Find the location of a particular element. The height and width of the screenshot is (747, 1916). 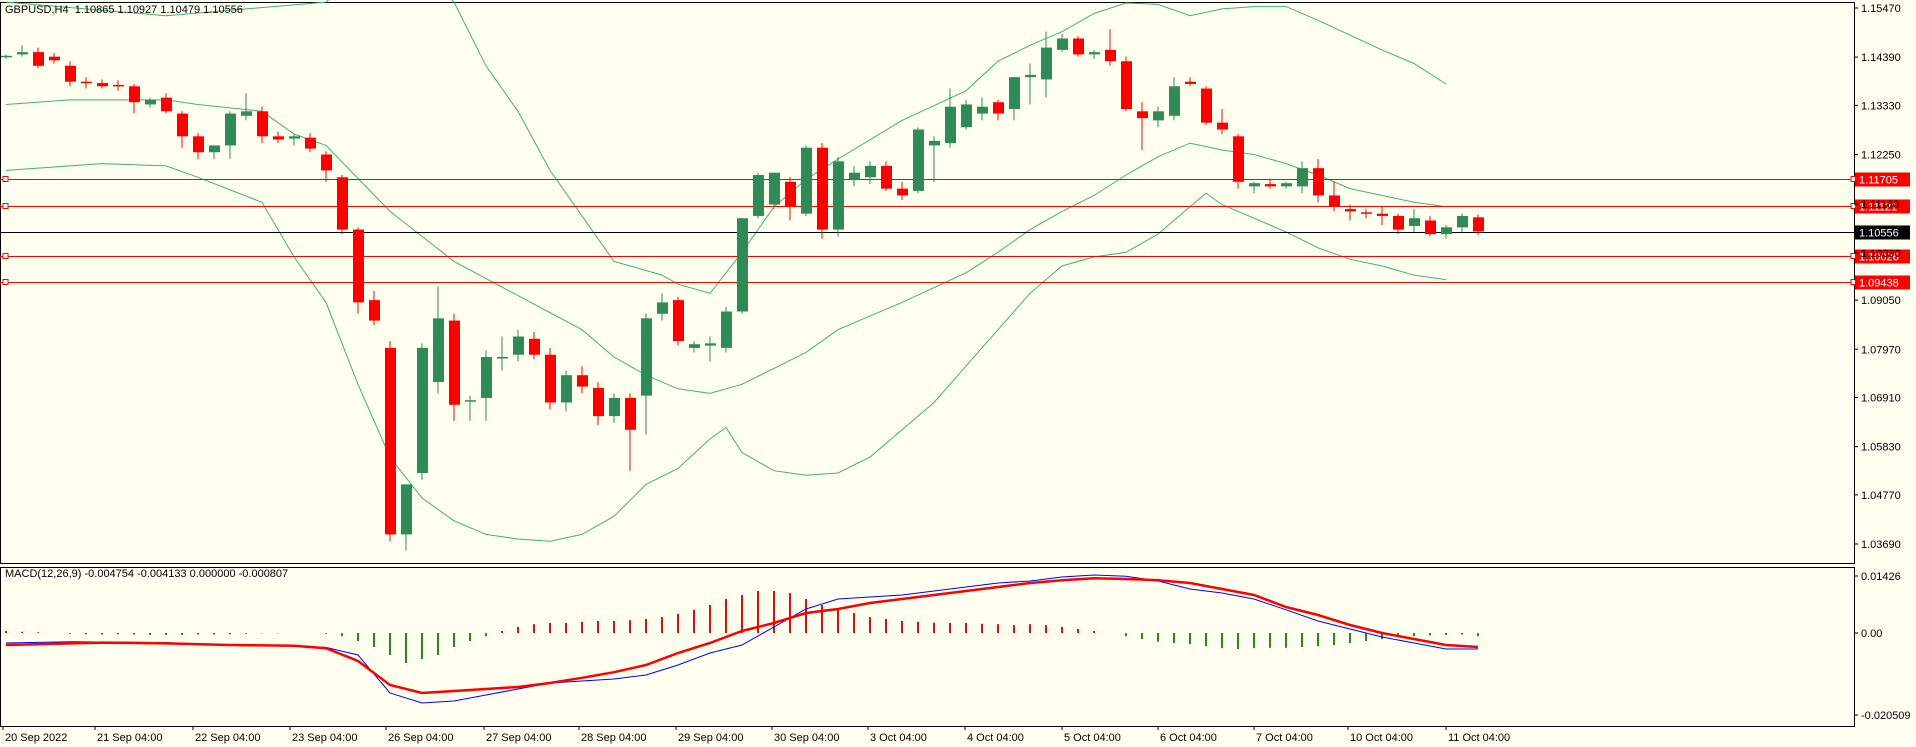

time-axis-label: 23 Sep 04:00 is located at coordinates (324, 738).